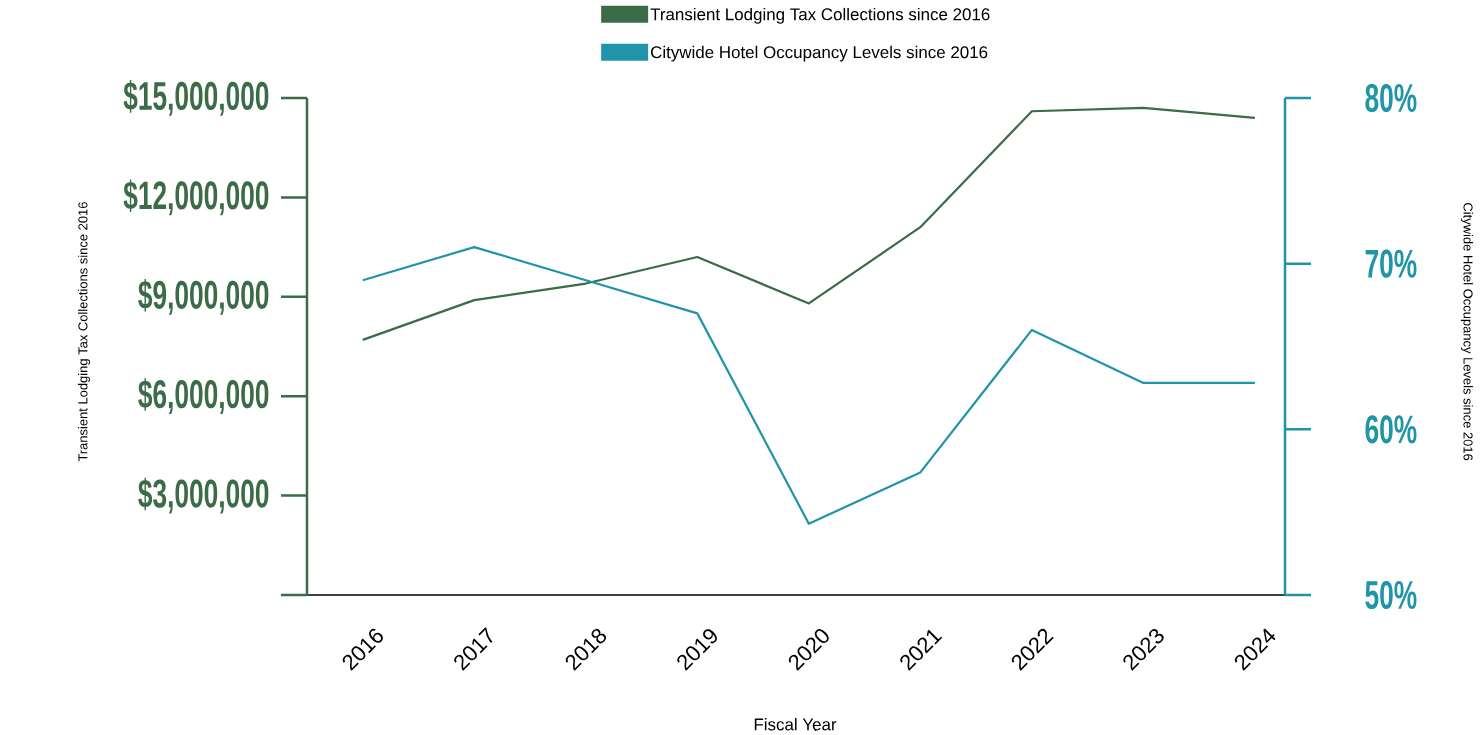  What do you see at coordinates (196, 197) in the screenshot?
I see `y-tick-label: $12,000,000` at bounding box center [196, 197].